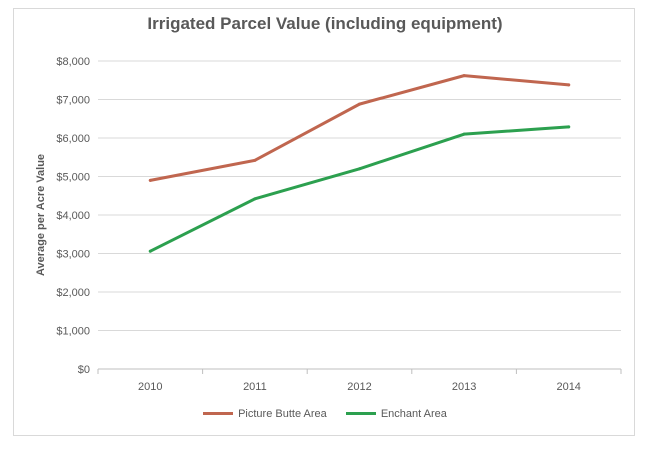 The image size is (650, 451). What do you see at coordinates (359, 104) in the screenshot?
I see `data-point-0-2012` at bounding box center [359, 104].